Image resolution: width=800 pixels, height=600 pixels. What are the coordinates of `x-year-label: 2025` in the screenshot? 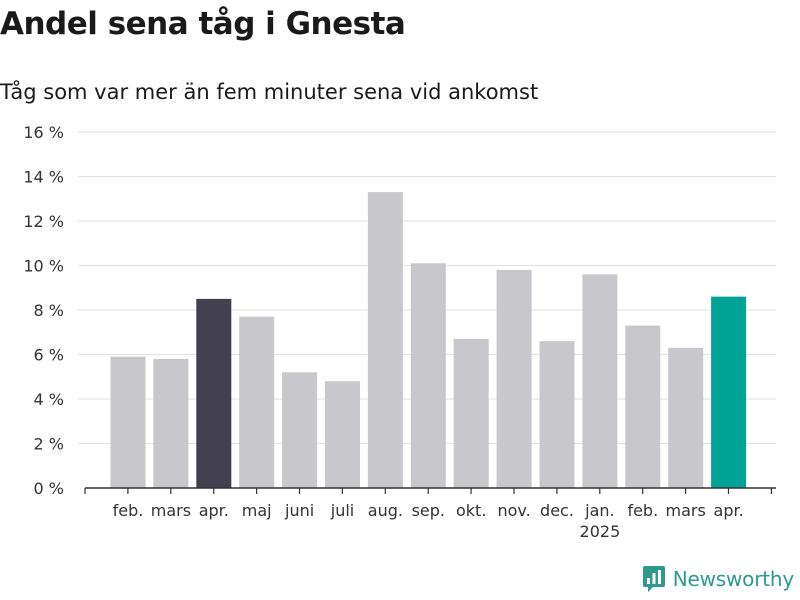 It's located at (600, 531).